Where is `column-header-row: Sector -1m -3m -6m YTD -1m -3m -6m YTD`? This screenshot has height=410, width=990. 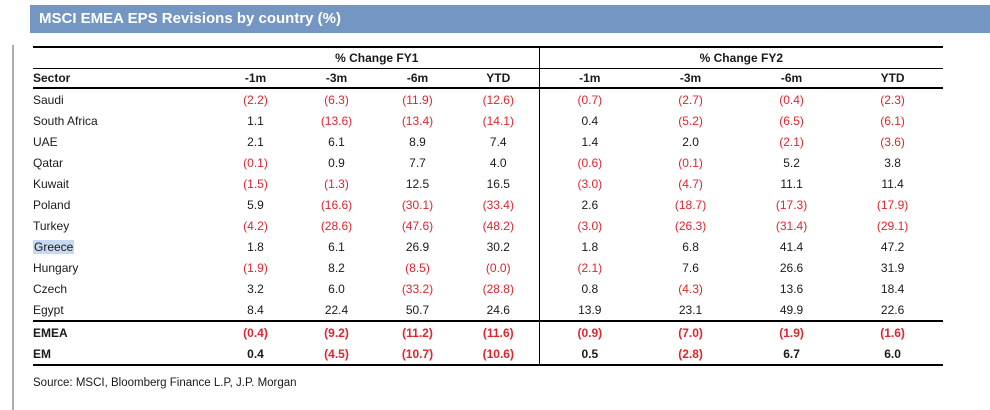 column-header-row: Sector -1m -3m -6m YTD -1m -3m -6m YTD is located at coordinates (488, 78).